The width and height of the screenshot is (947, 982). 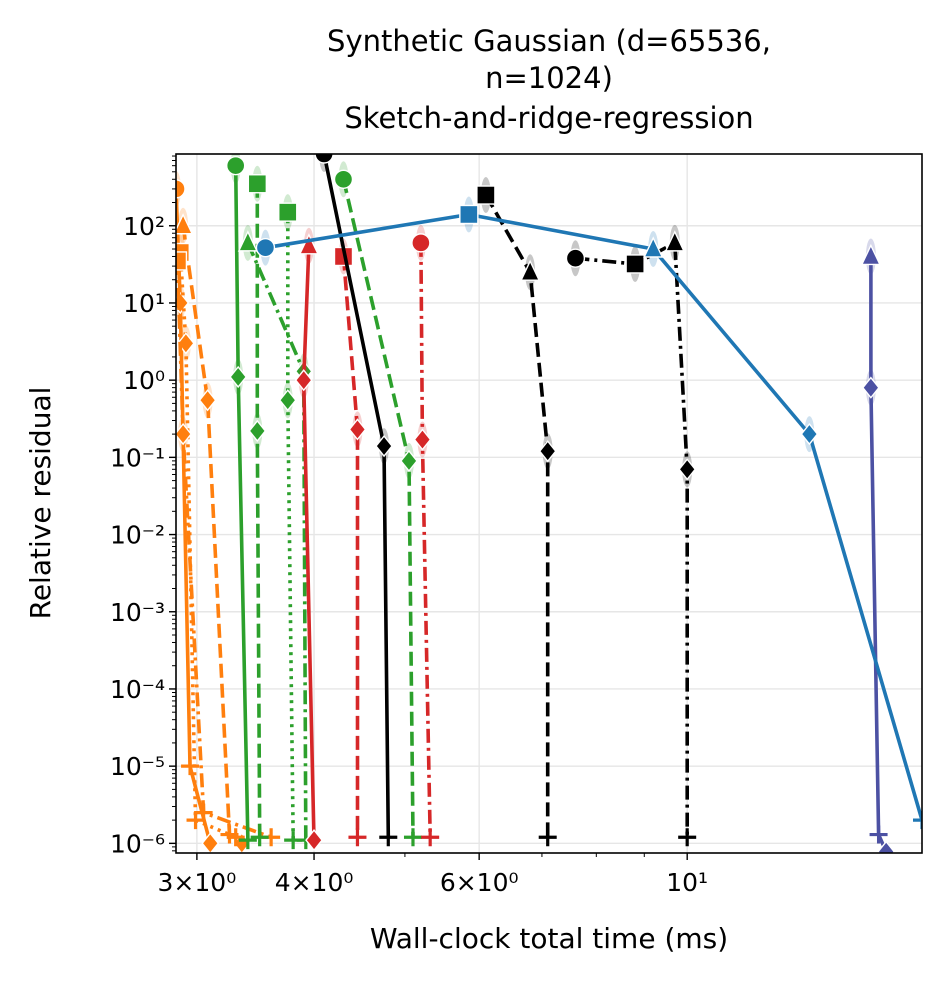 What do you see at coordinates (137, 535) in the screenshot?
I see `y-tick-label: 10⁻²` at bounding box center [137, 535].